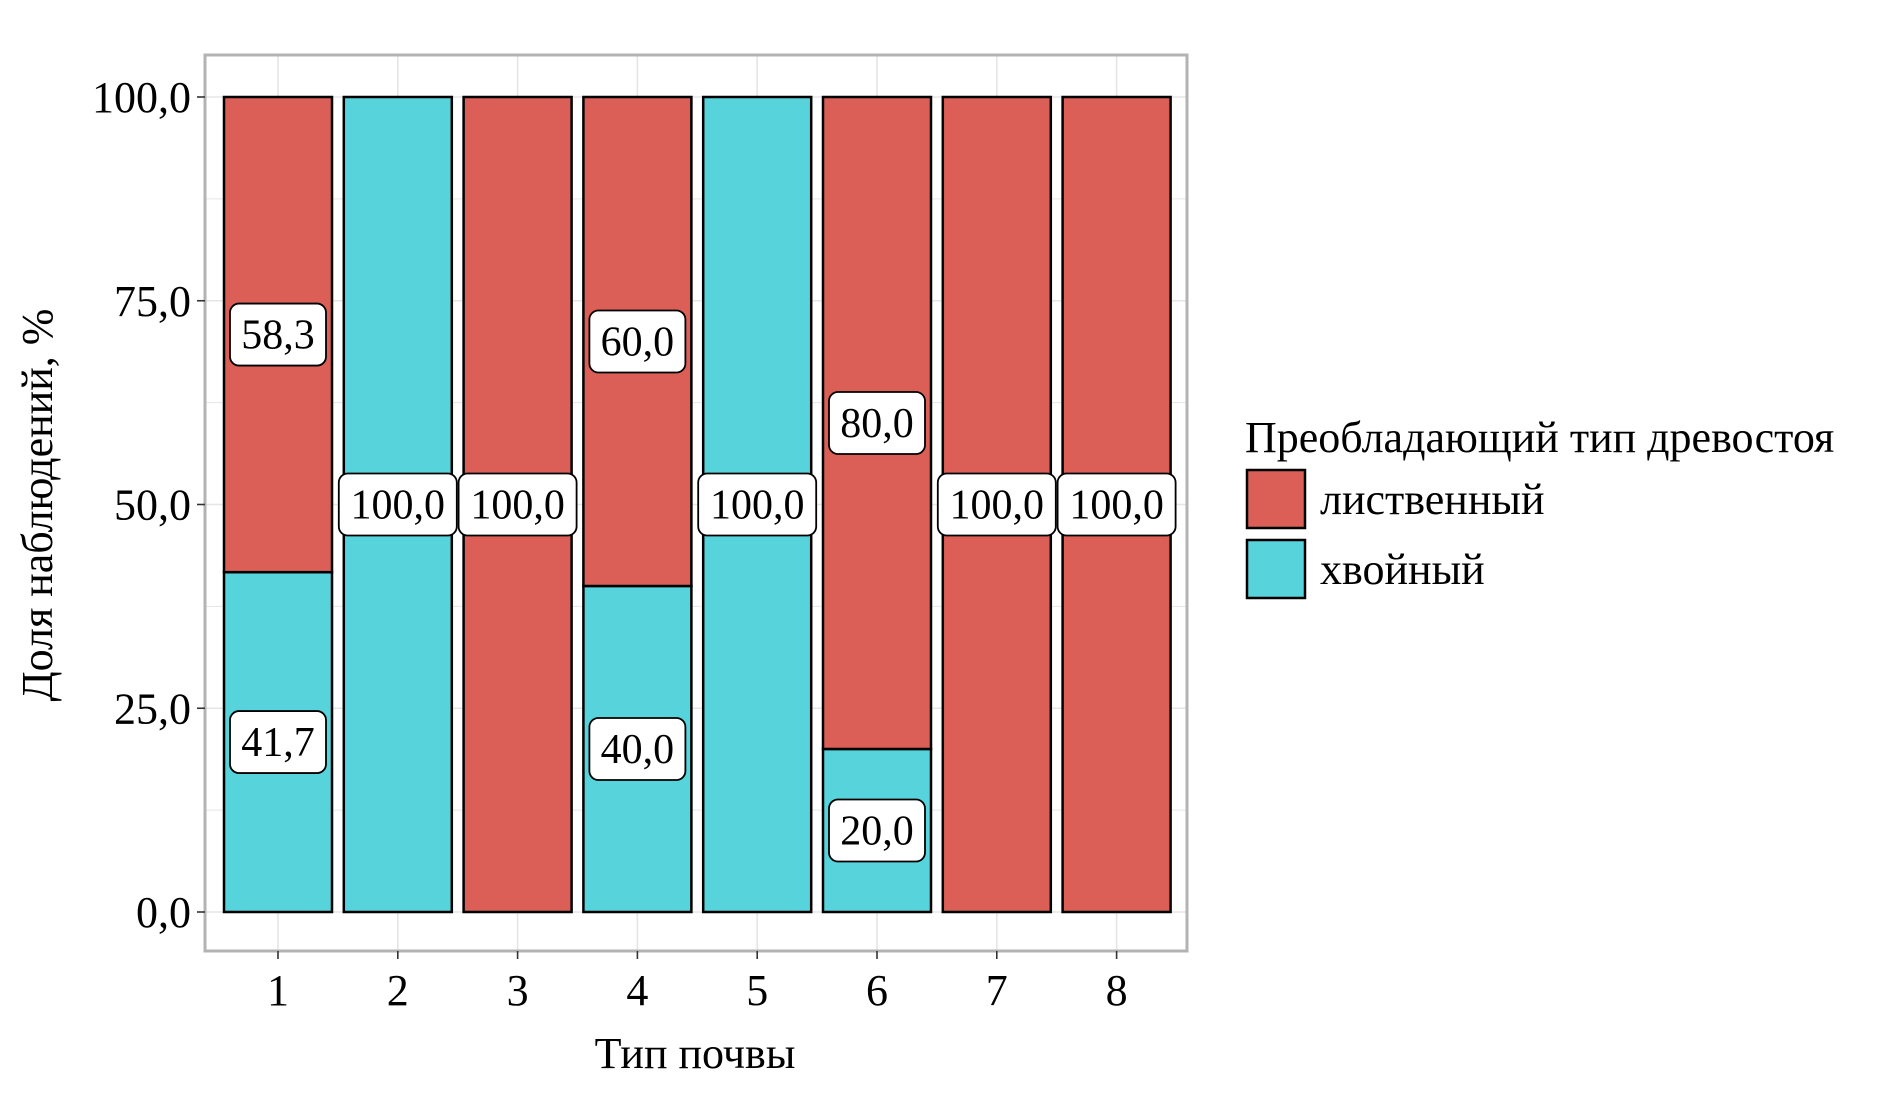  I want to click on data-label: 60,0, so click(637, 341).